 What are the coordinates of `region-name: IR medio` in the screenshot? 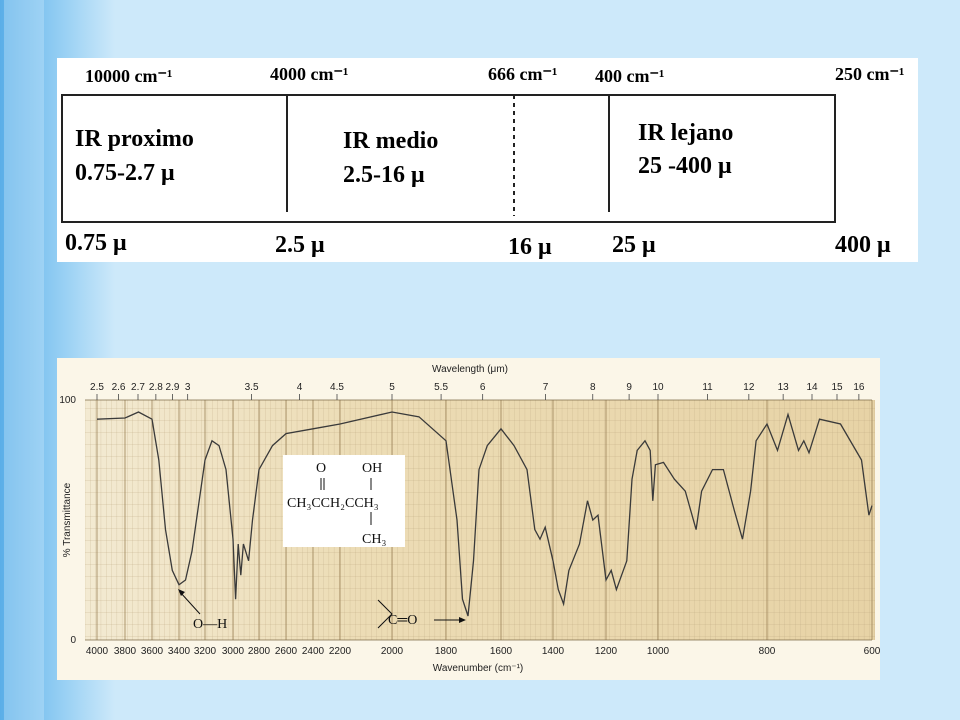 It's located at (390, 141).